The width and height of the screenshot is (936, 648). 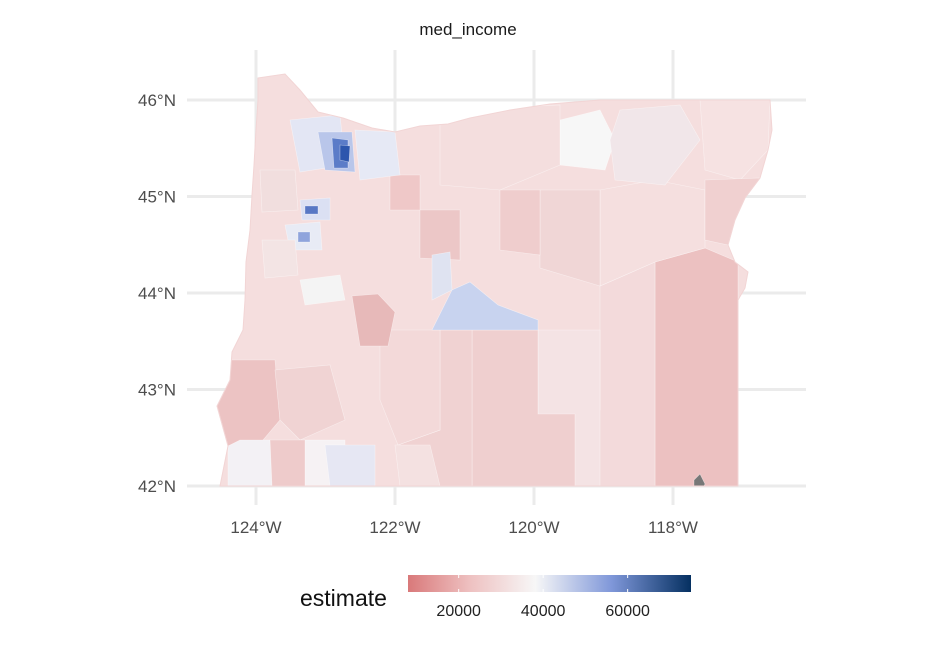 What do you see at coordinates (468, 29) in the screenshot?
I see `facet-title: med_income` at bounding box center [468, 29].